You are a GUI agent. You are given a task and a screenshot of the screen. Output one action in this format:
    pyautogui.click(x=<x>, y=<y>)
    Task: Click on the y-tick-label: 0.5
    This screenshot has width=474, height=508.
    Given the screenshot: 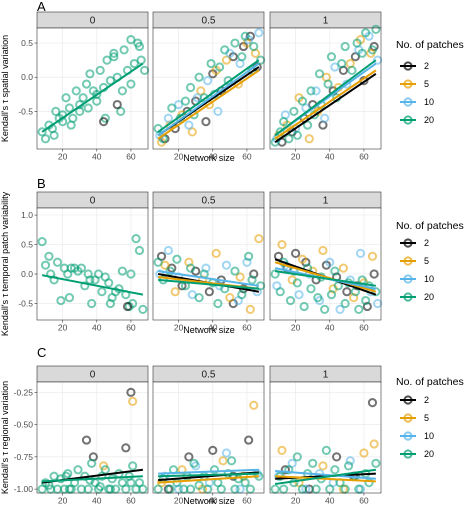 What is the action you would take?
    pyautogui.click(x=27, y=43)
    